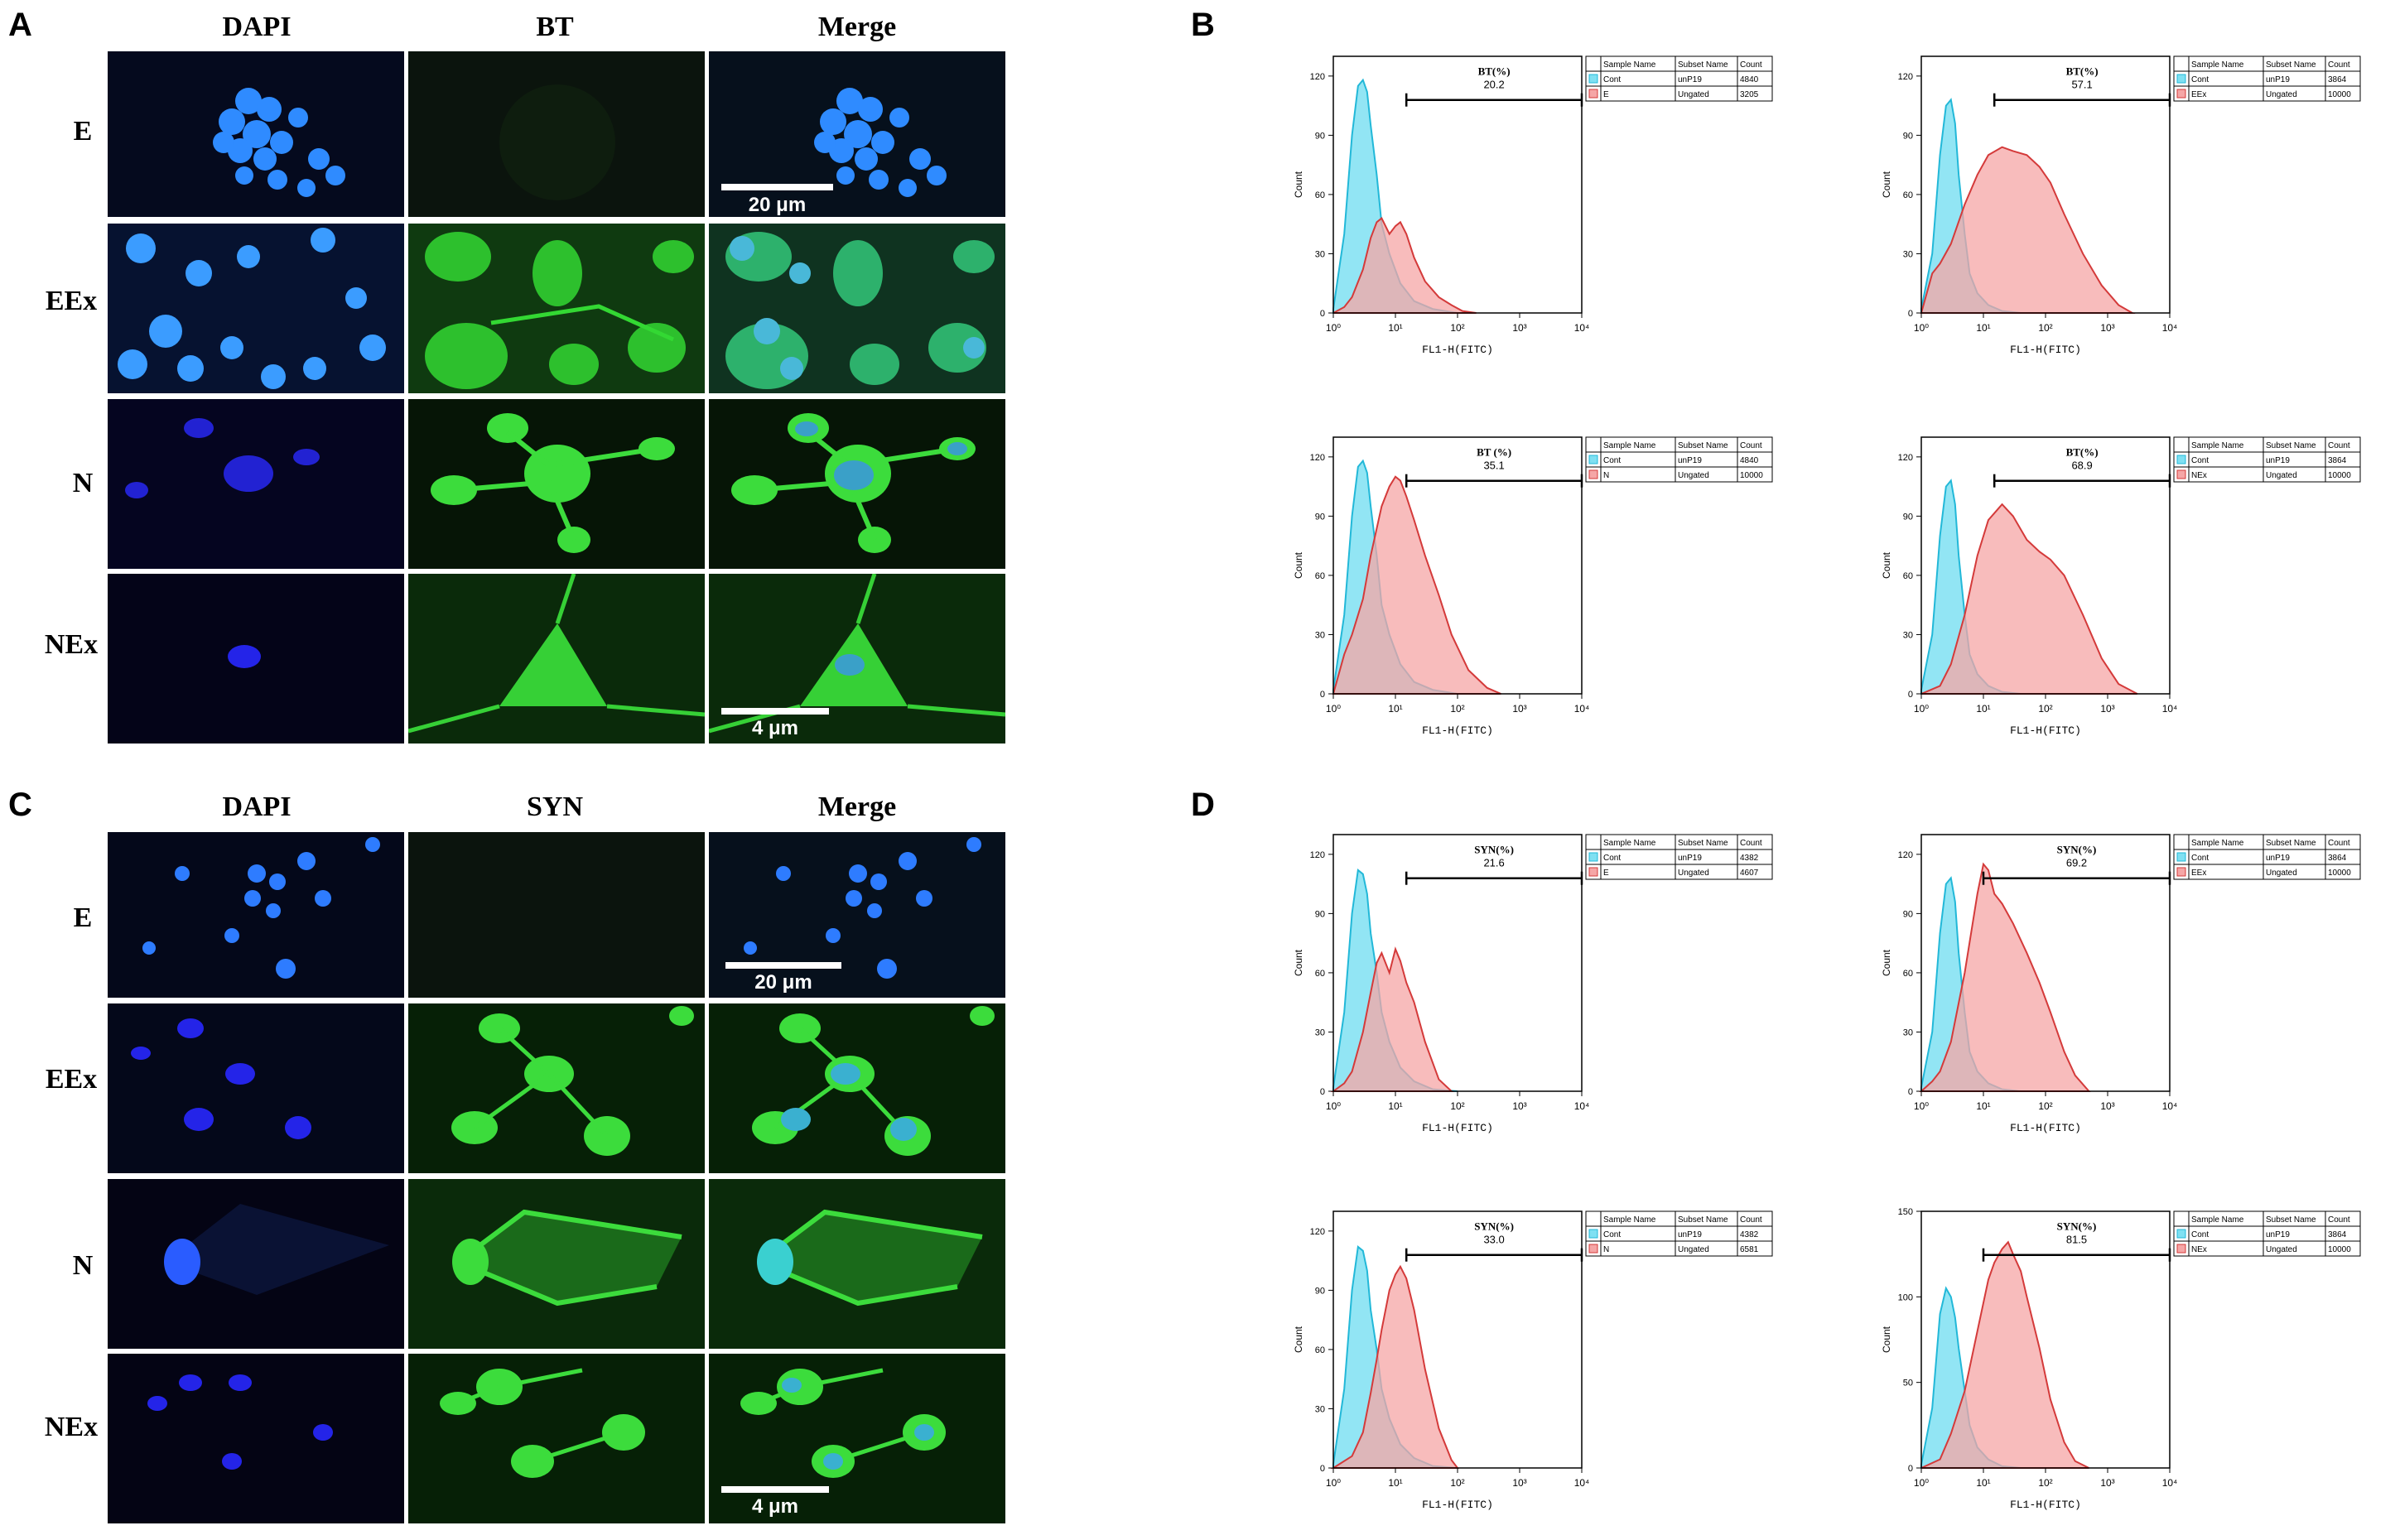  What do you see at coordinates (555, 27) in the screenshot?
I see `column-header-bt: BT` at bounding box center [555, 27].